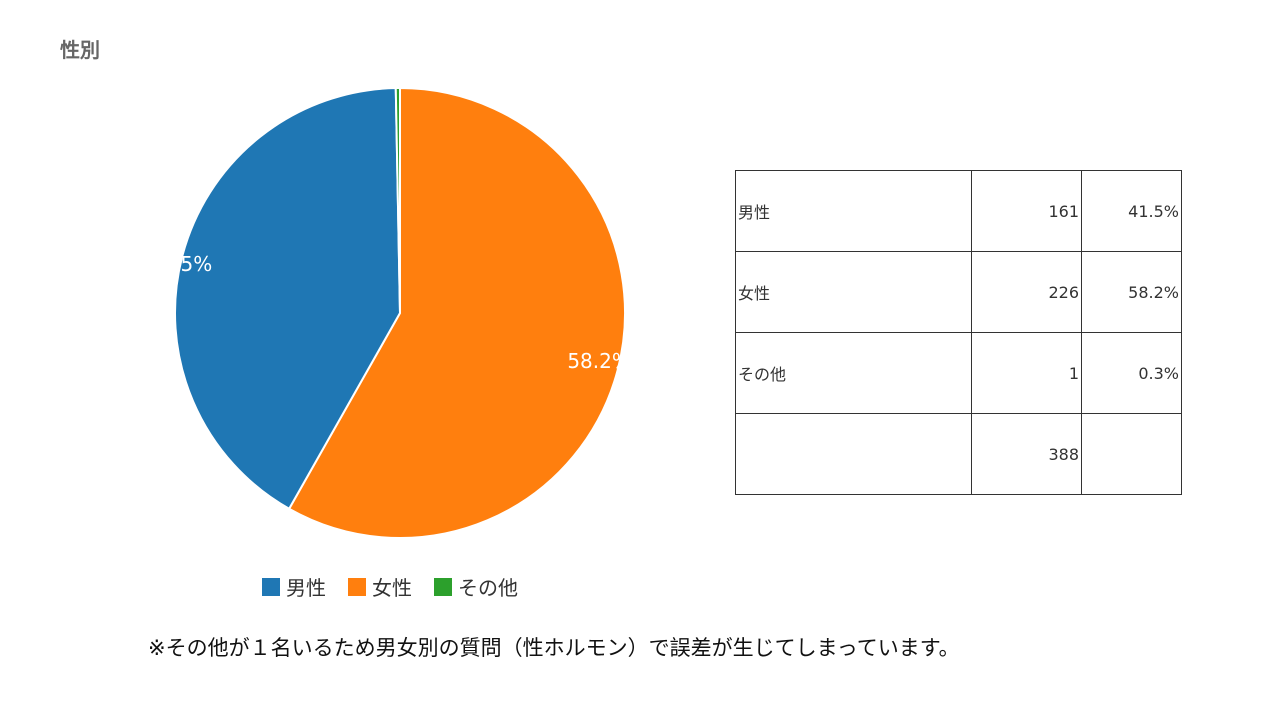 This screenshot has height=720, width=1280. What do you see at coordinates (1026, 292) in the screenshot?
I see `table-cell-count: 226` at bounding box center [1026, 292].